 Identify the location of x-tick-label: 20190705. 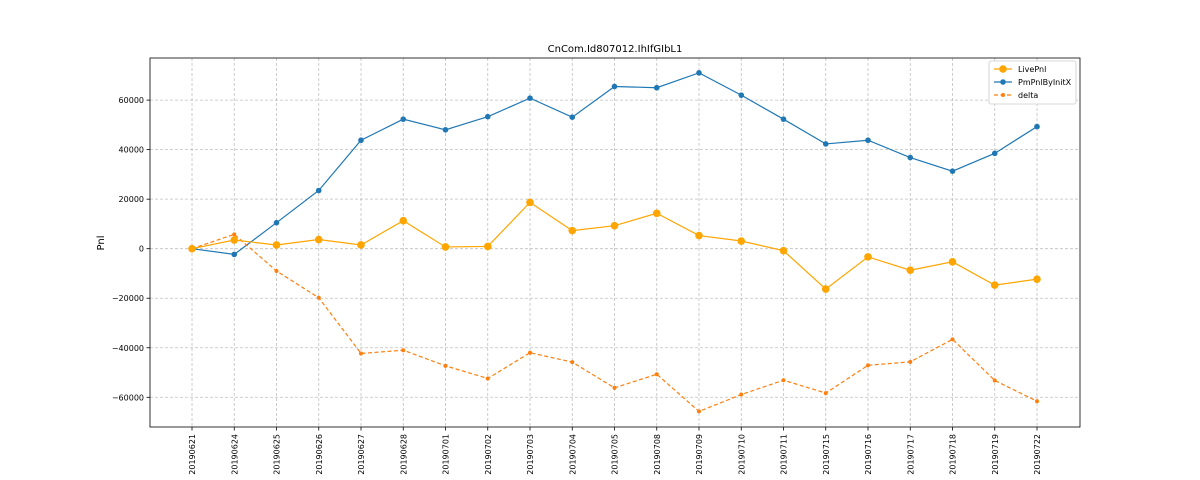
(615, 454).